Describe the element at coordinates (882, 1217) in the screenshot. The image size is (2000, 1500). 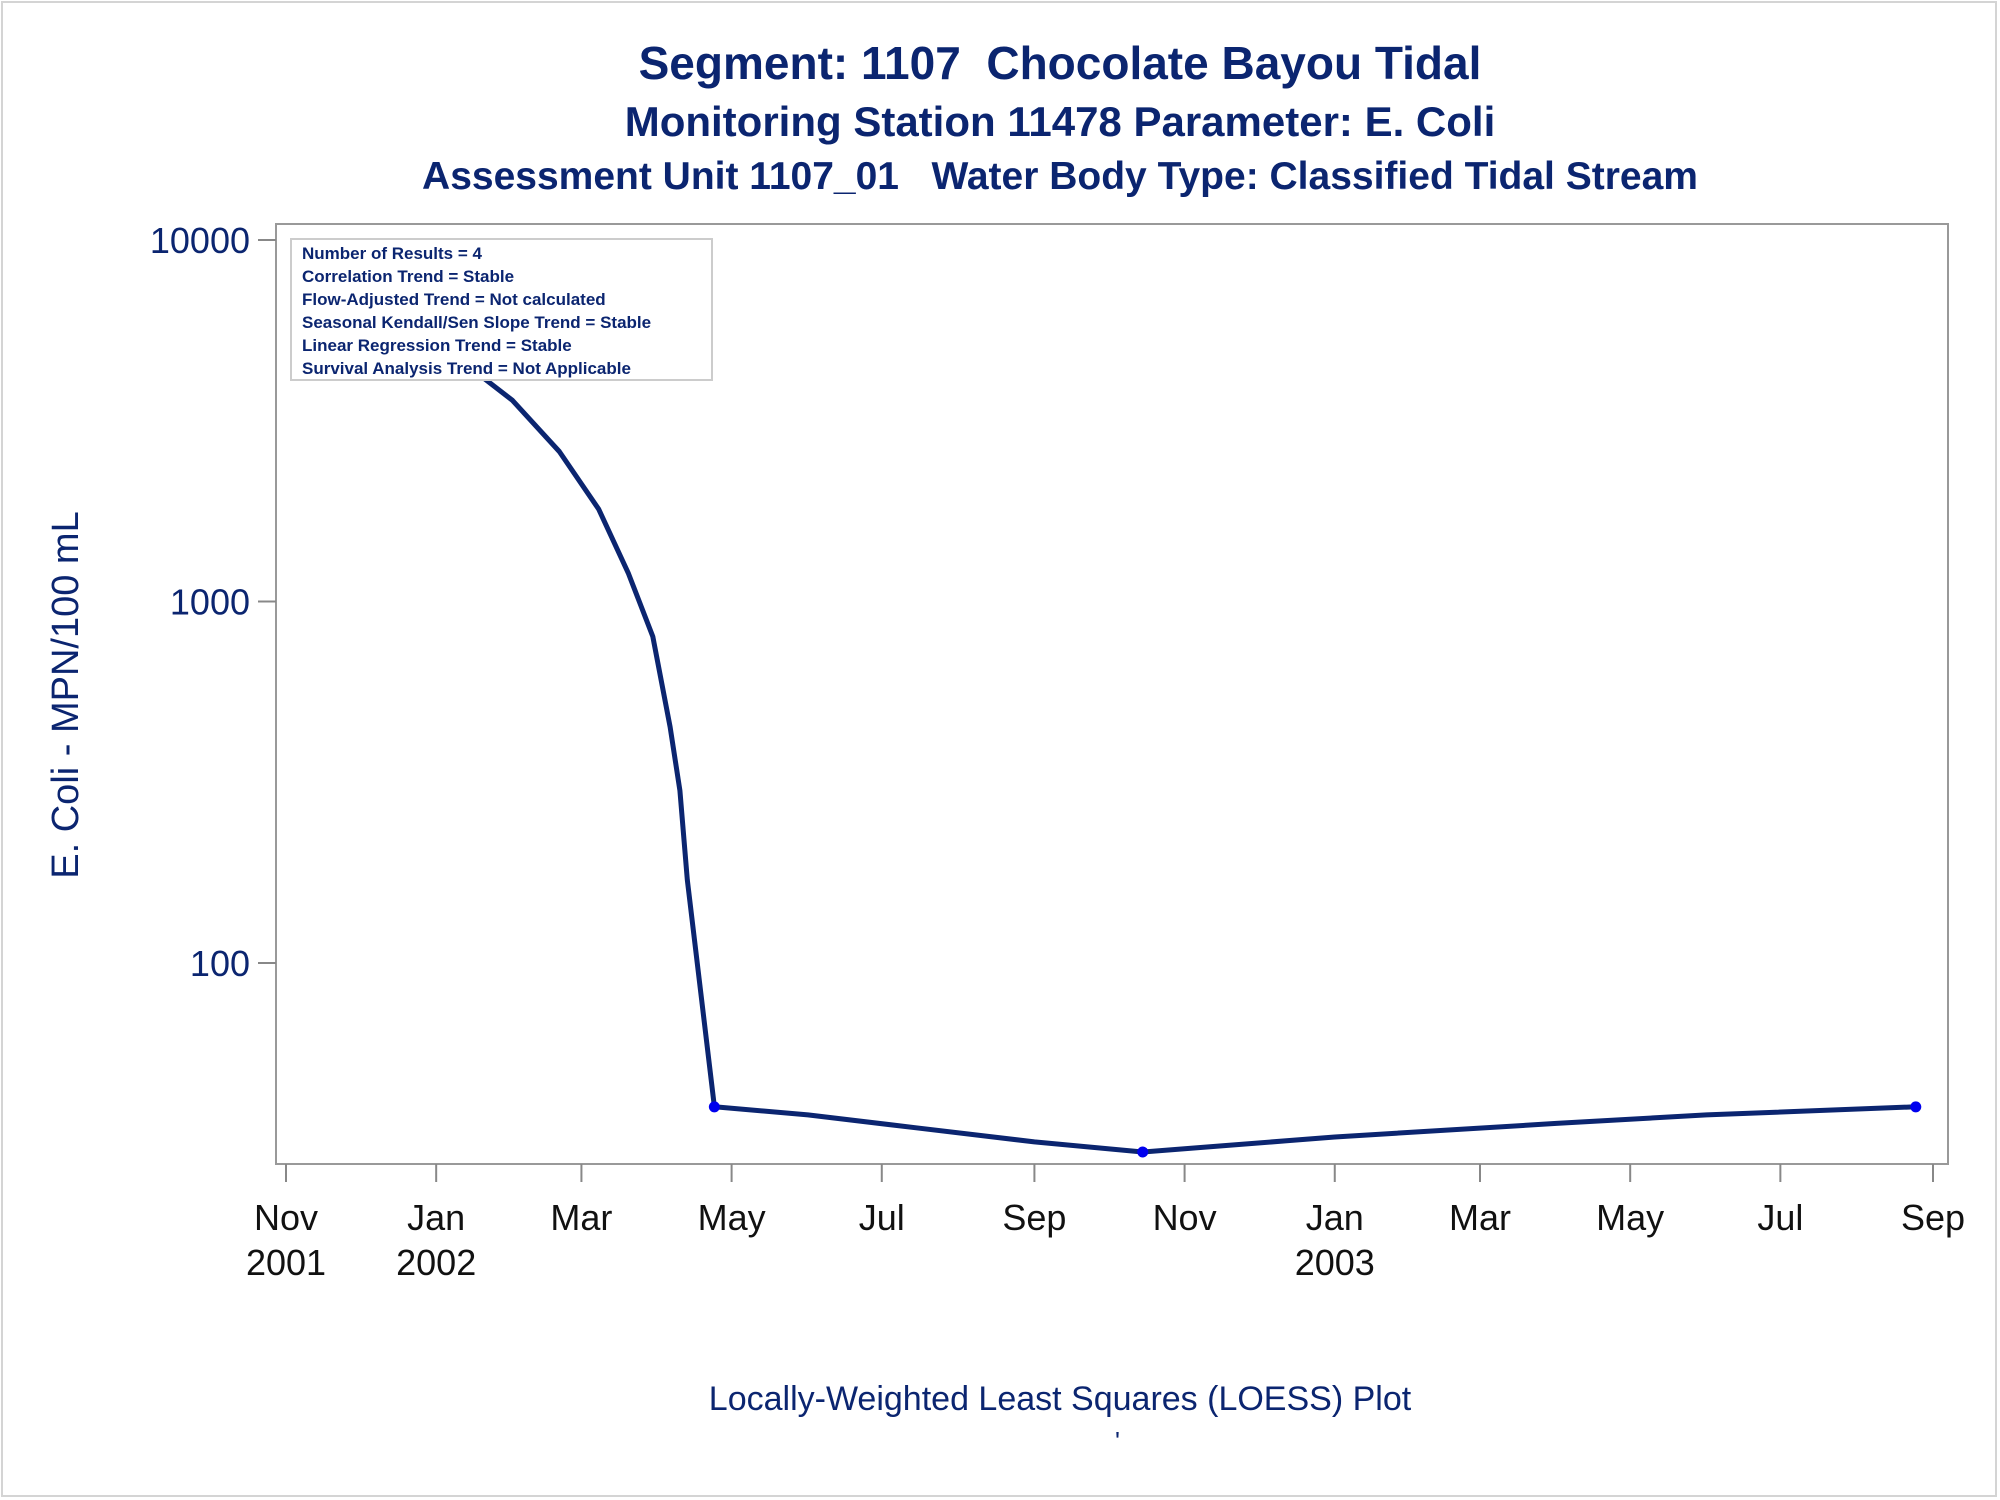
I see `x-tick-label-2002-07-01: Jul` at that location.